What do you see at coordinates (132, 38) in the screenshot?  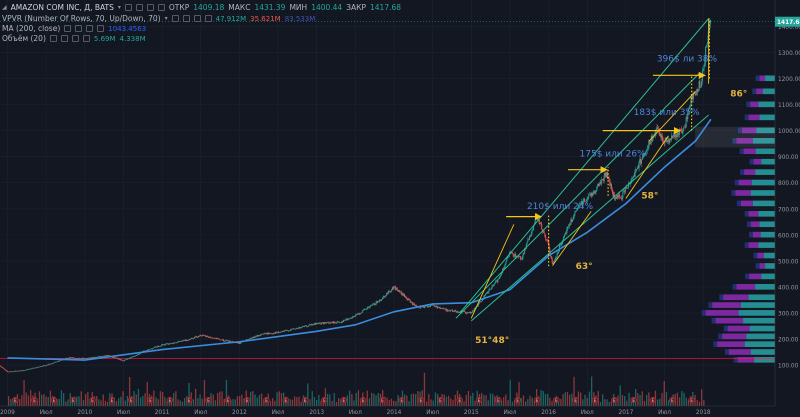 I see `volume-ma-value: 4.338M` at bounding box center [132, 38].